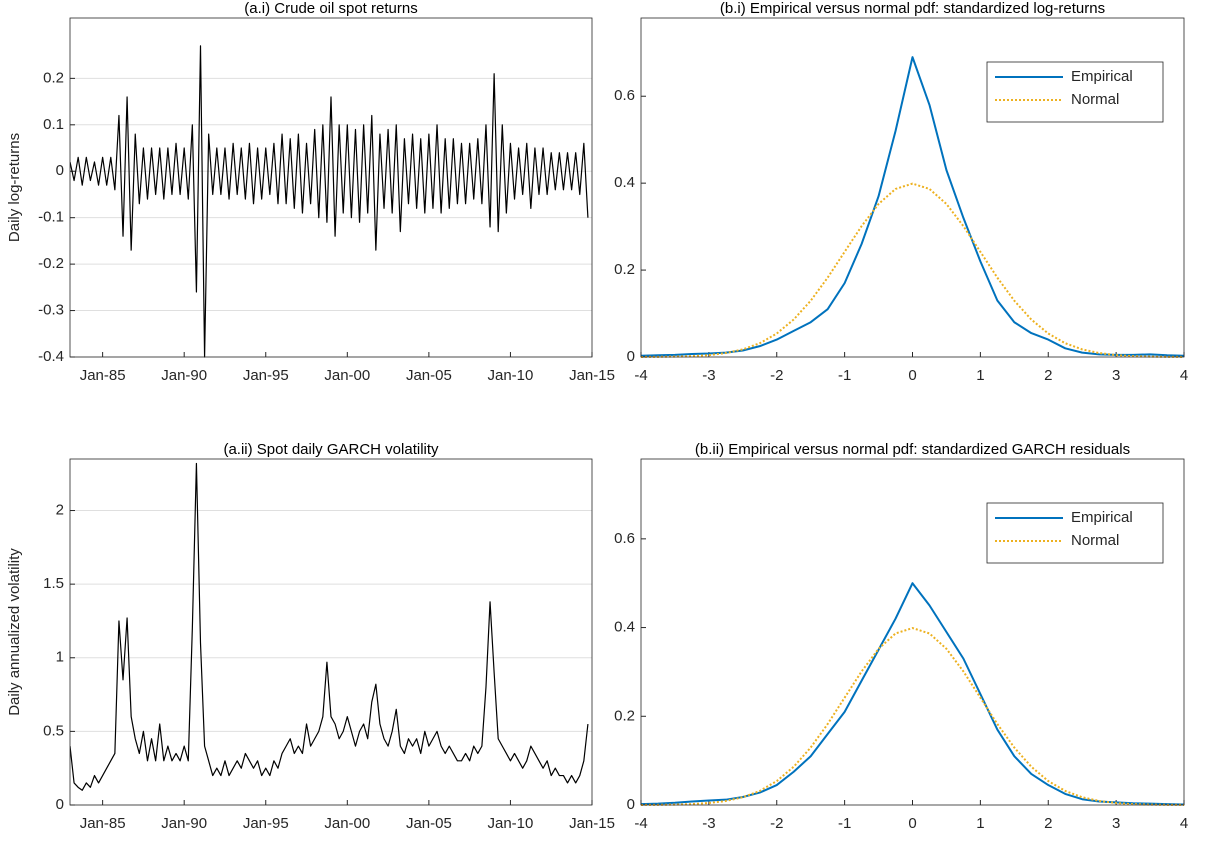 This screenshot has height=841, width=1226. Describe the element at coordinates (51, 356) in the screenshot. I see `y-tick-label: -0.4` at that location.